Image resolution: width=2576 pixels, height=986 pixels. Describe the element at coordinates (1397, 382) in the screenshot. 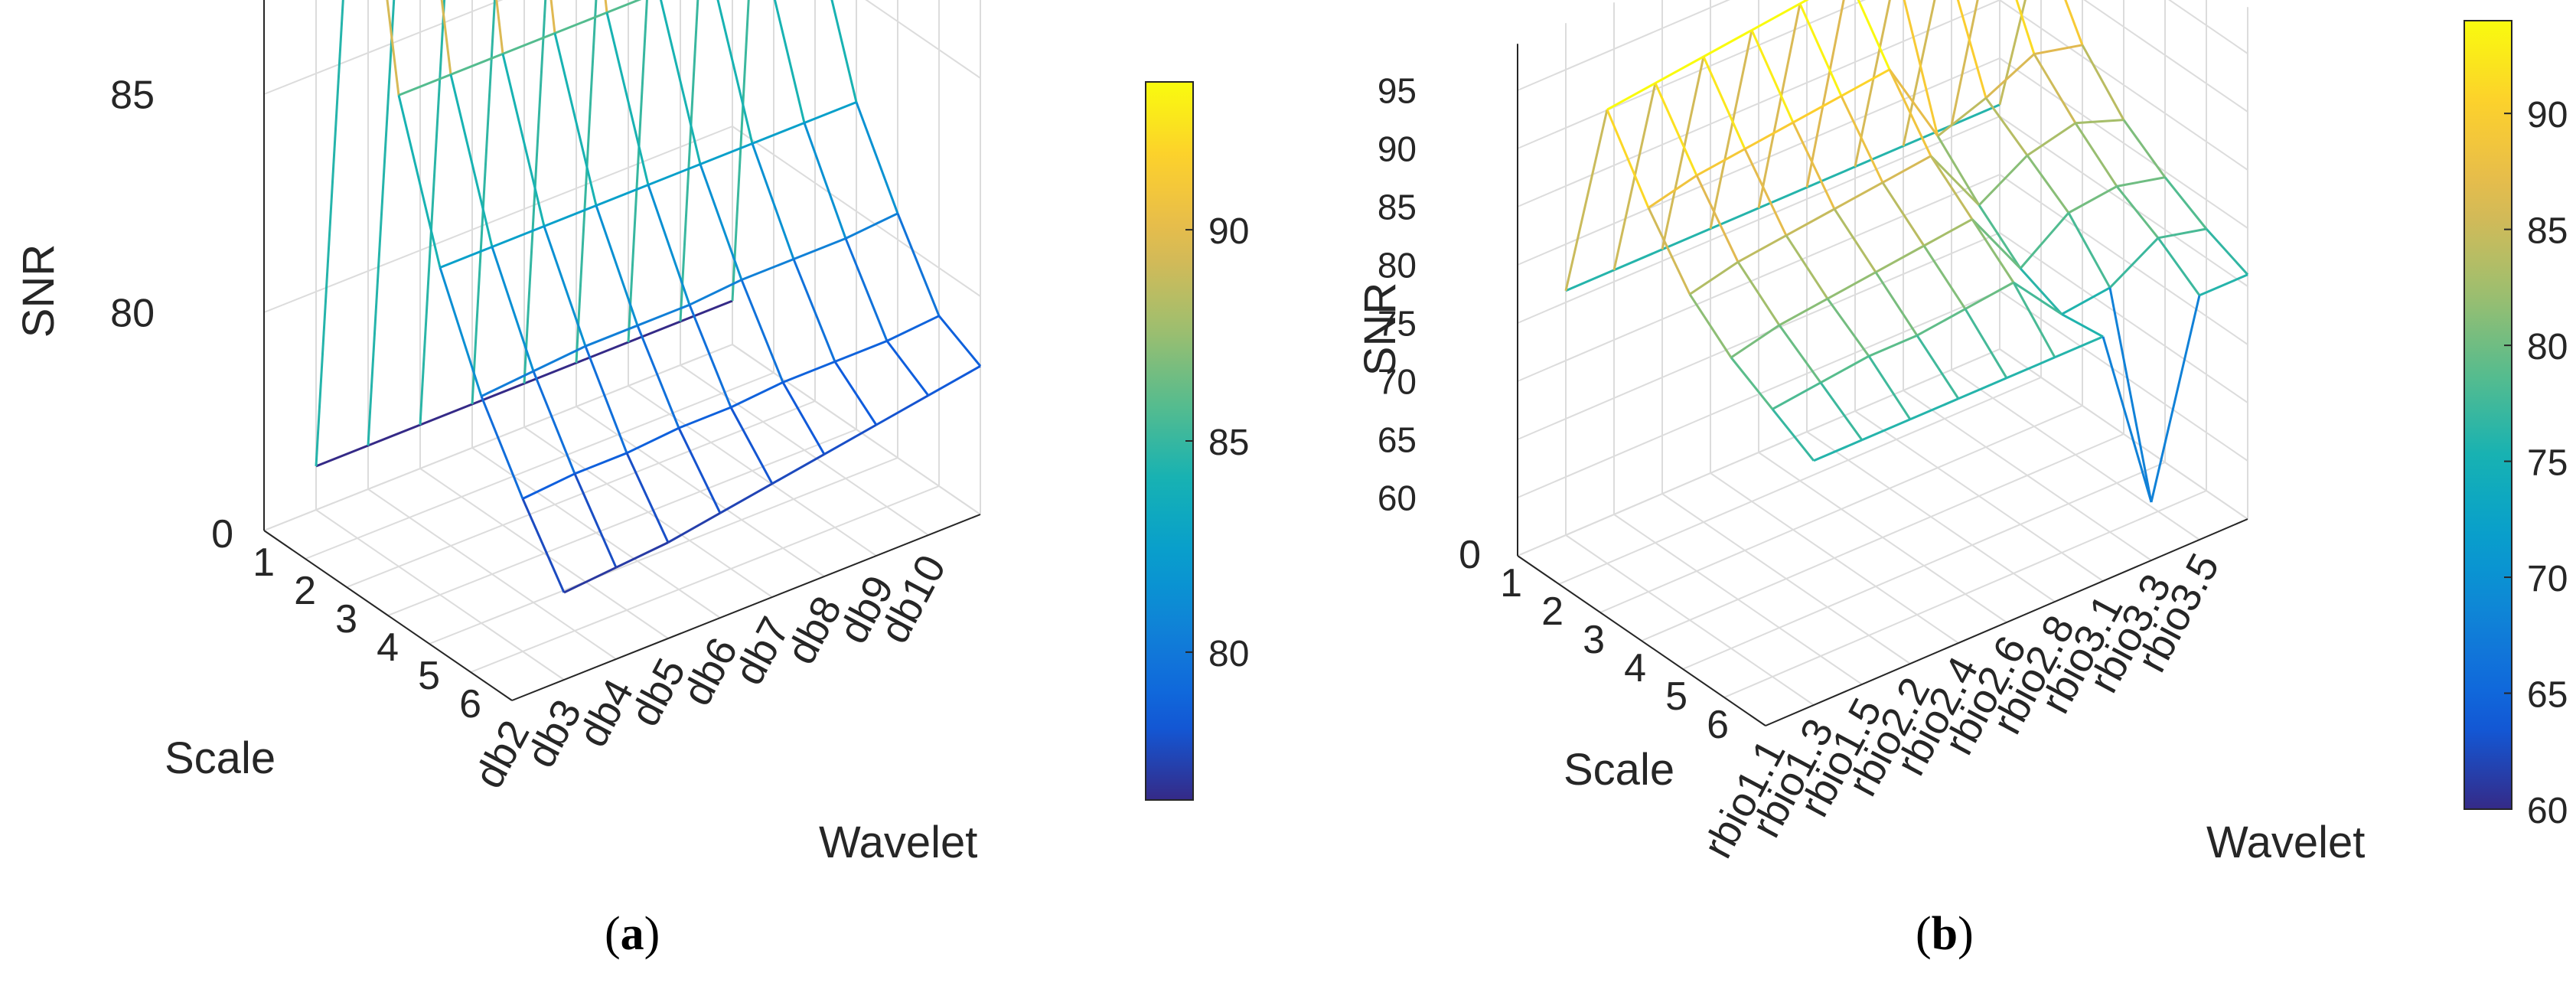

I see `z-tick-label: 70` at that location.